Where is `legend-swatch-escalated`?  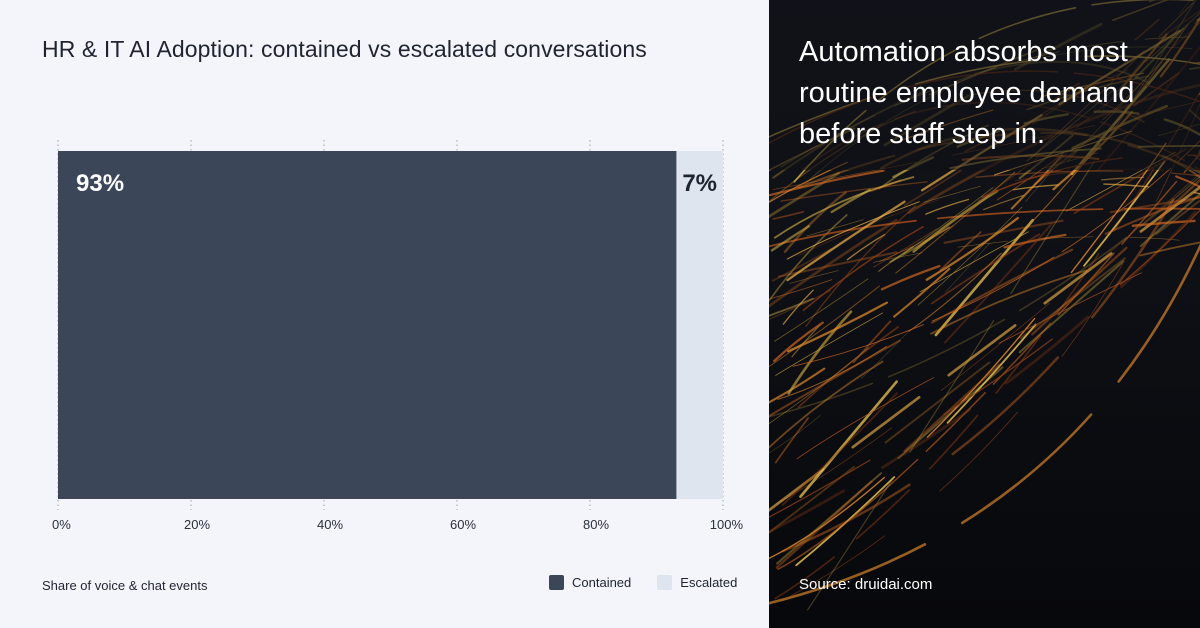
legend-swatch-escalated is located at coordinates (665, 582).